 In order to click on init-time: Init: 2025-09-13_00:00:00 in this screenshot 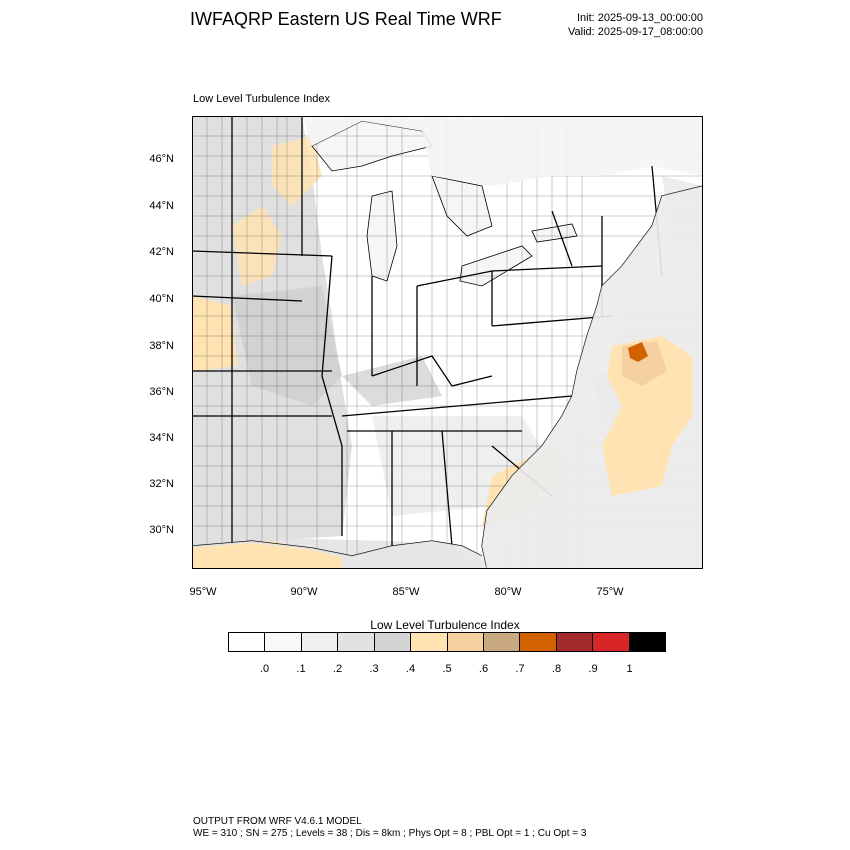, I will do `click(640, 18)`.